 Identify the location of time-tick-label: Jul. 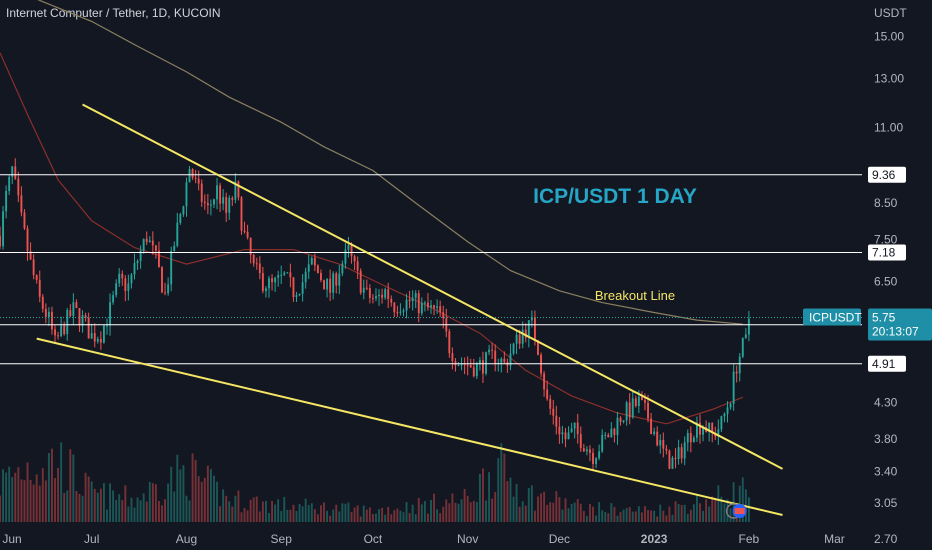
(91, 539).